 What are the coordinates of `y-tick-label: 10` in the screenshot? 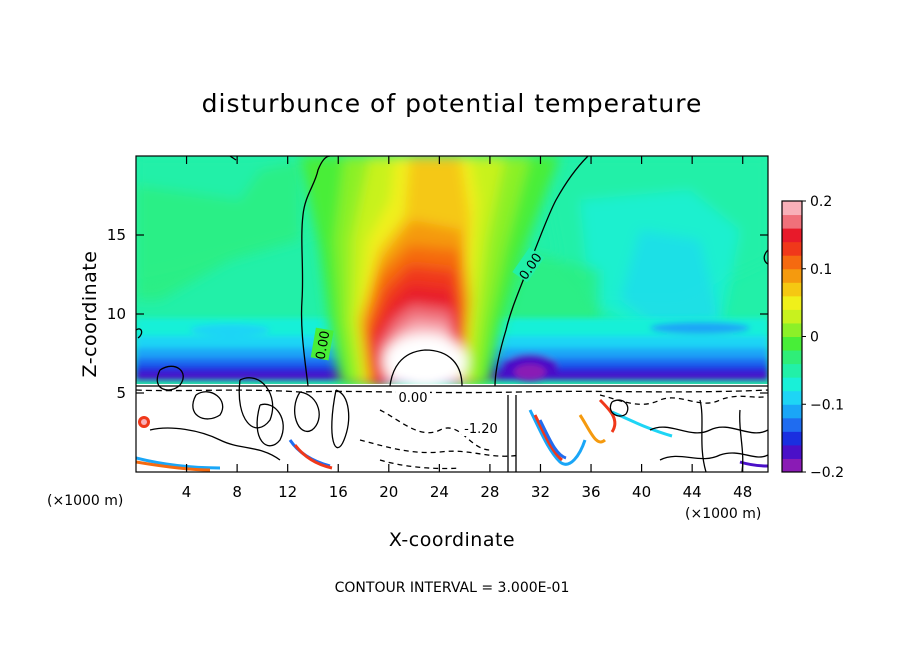 It's located at (116, 314).